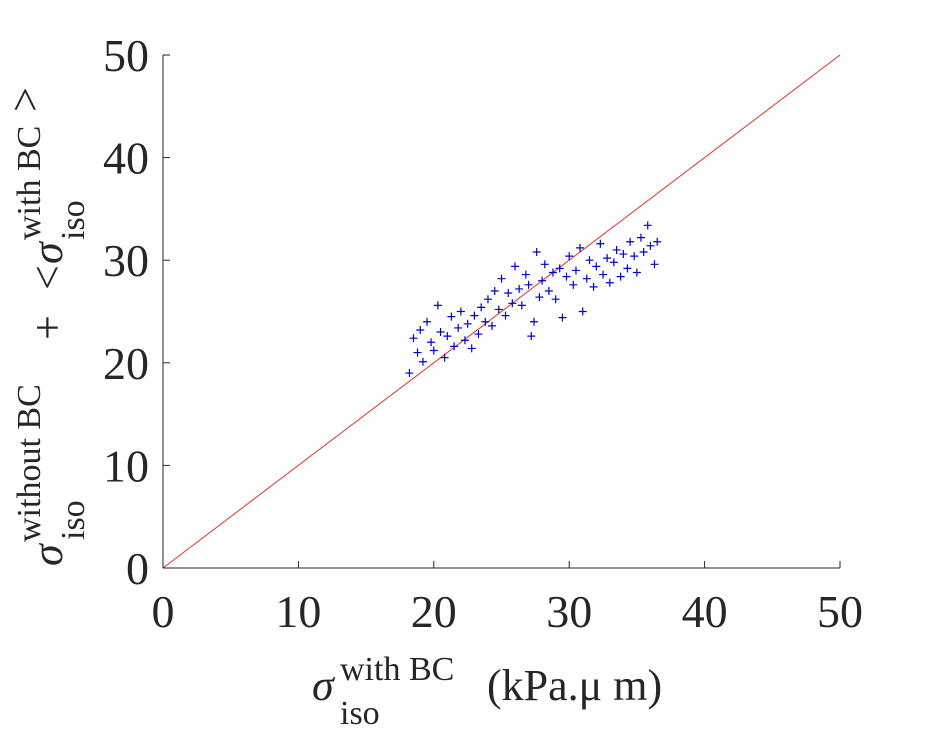  Describe the element at coordinates (434, 611) in the screenshot. I see `x-tick-label: 20` at that location.